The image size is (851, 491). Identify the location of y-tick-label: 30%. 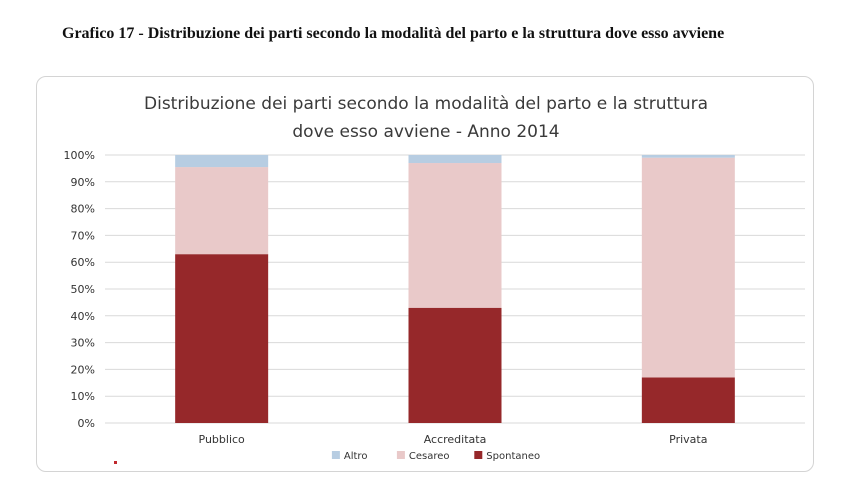
(83, 343).